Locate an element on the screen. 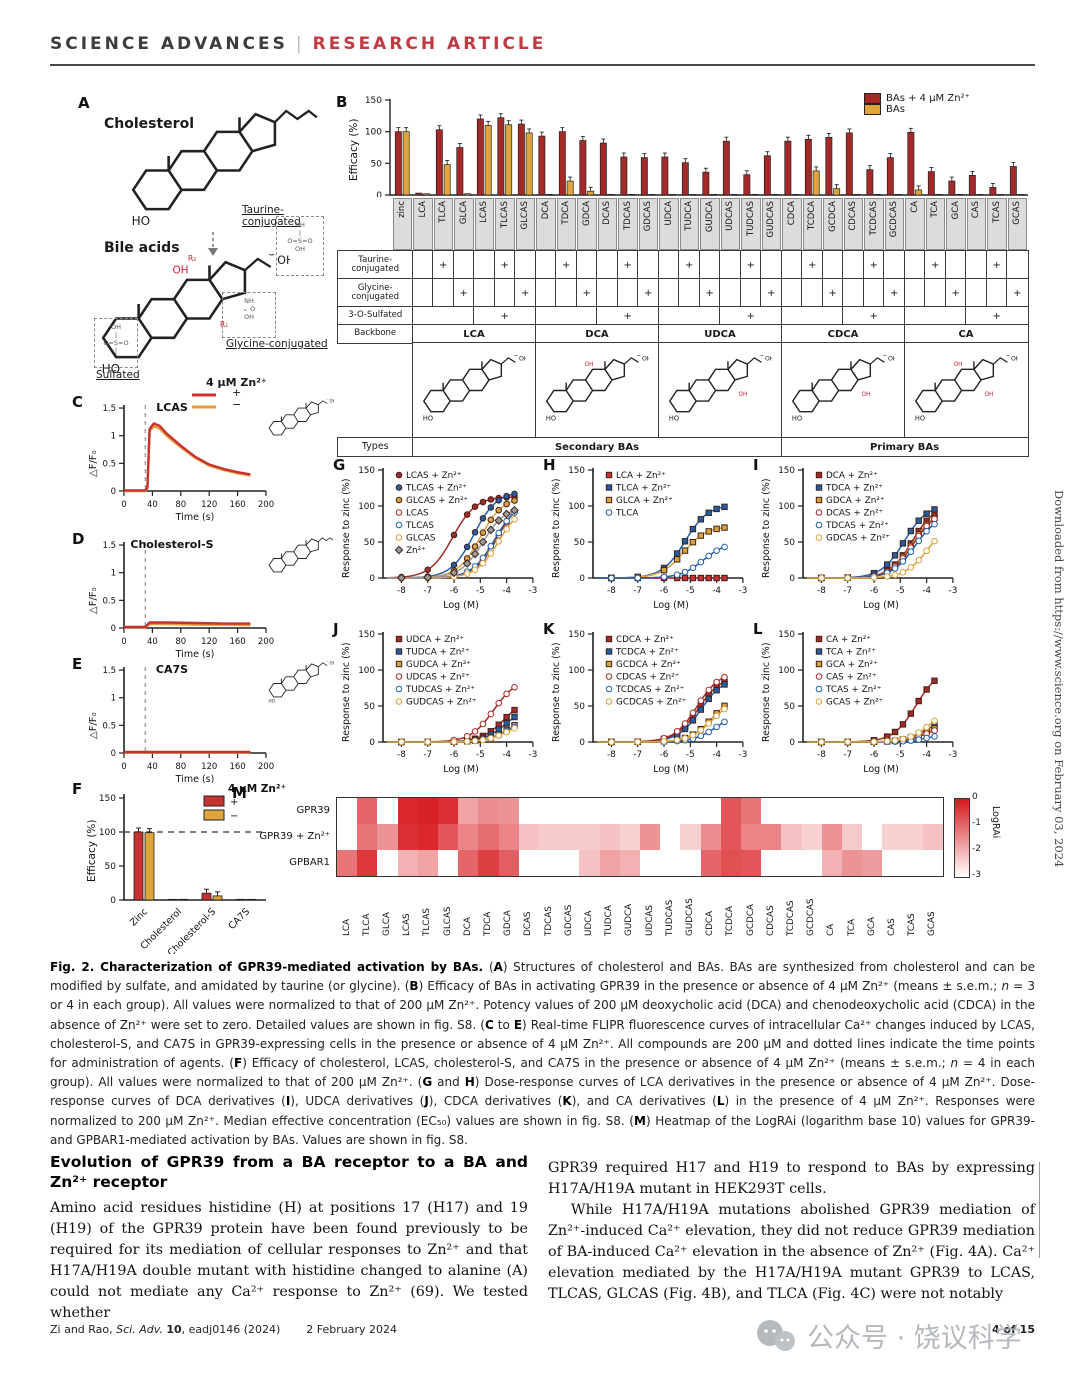 The height and width of the screenshot is (1385, 1080). tick-label: TCDCAS + Zn²⁺ is located at coordinates (650, 690).